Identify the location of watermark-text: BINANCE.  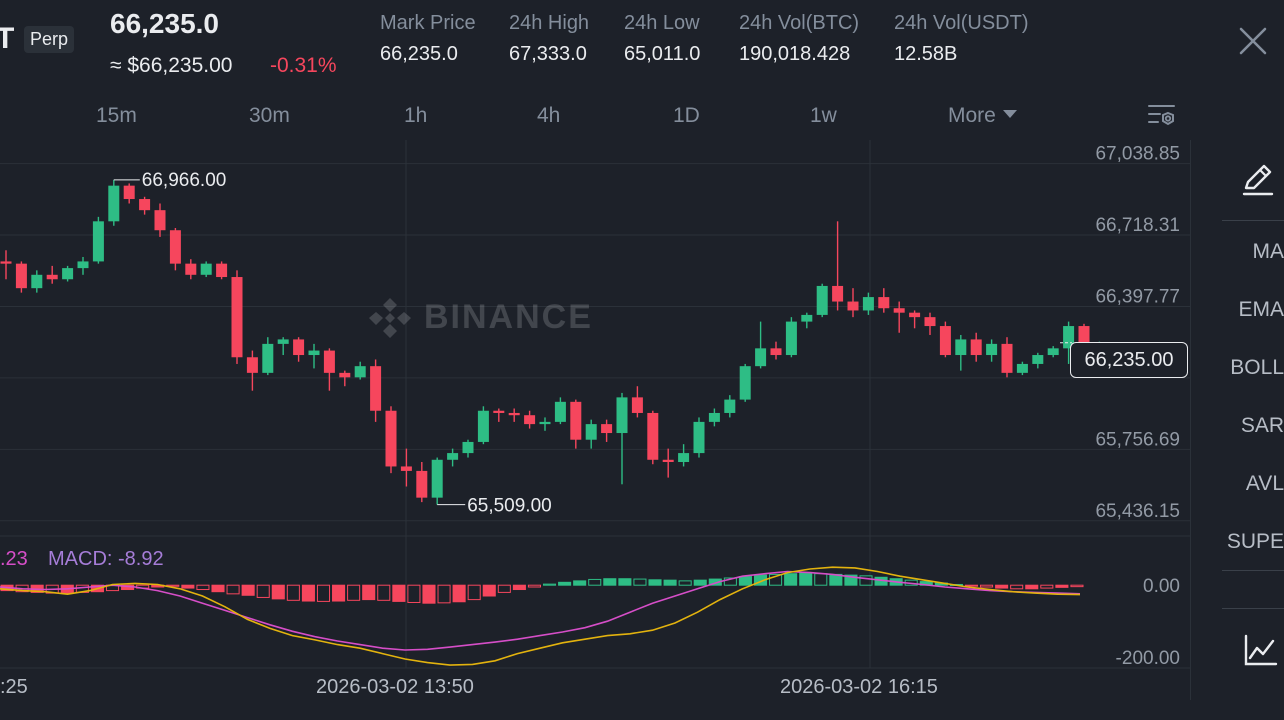
(508, 317).